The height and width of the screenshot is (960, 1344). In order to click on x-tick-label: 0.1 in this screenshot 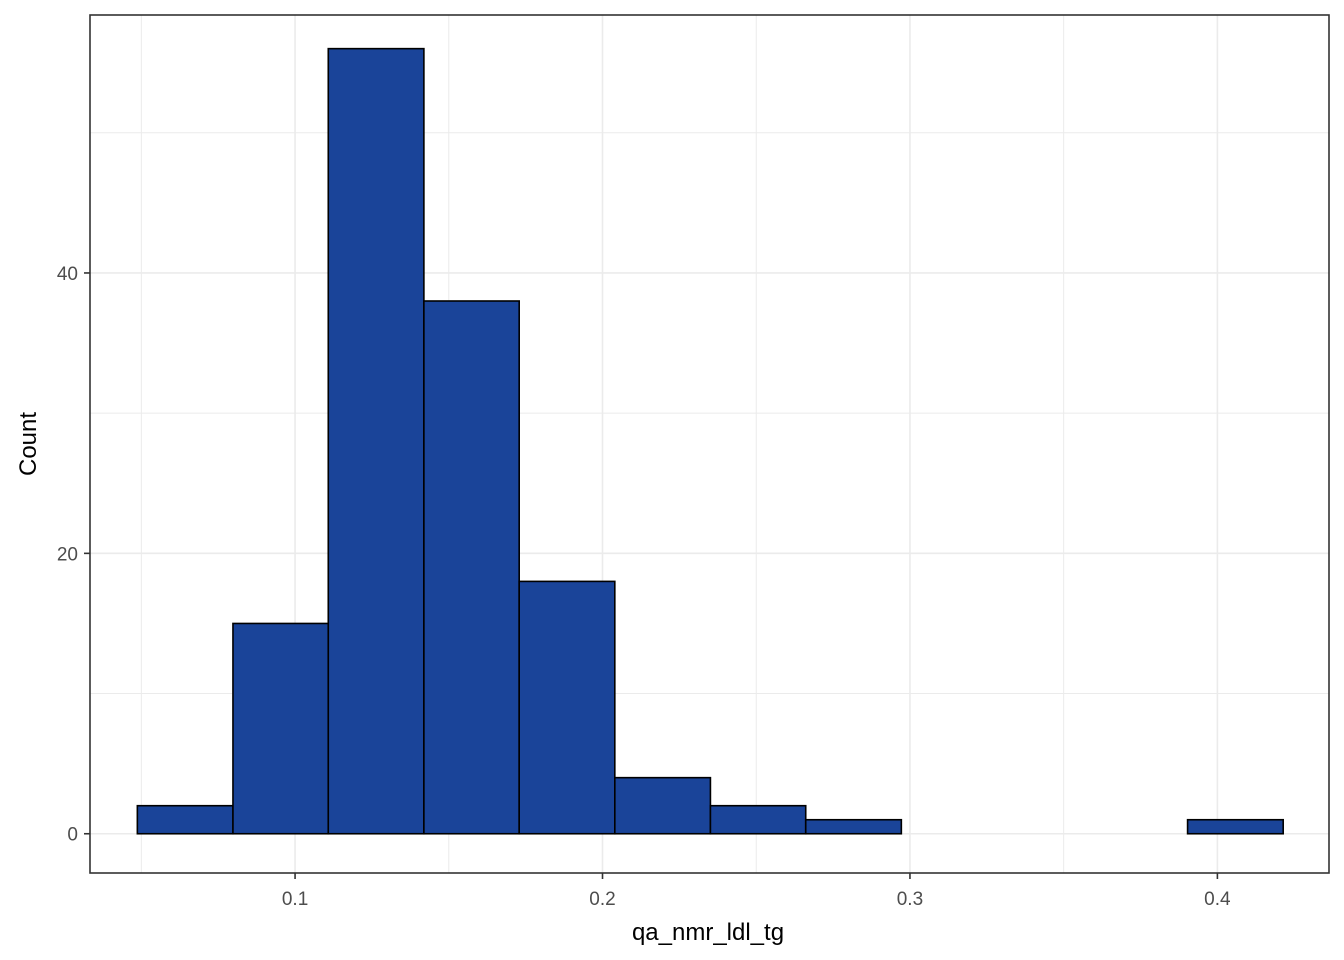, I will do `click(295, 899)`.